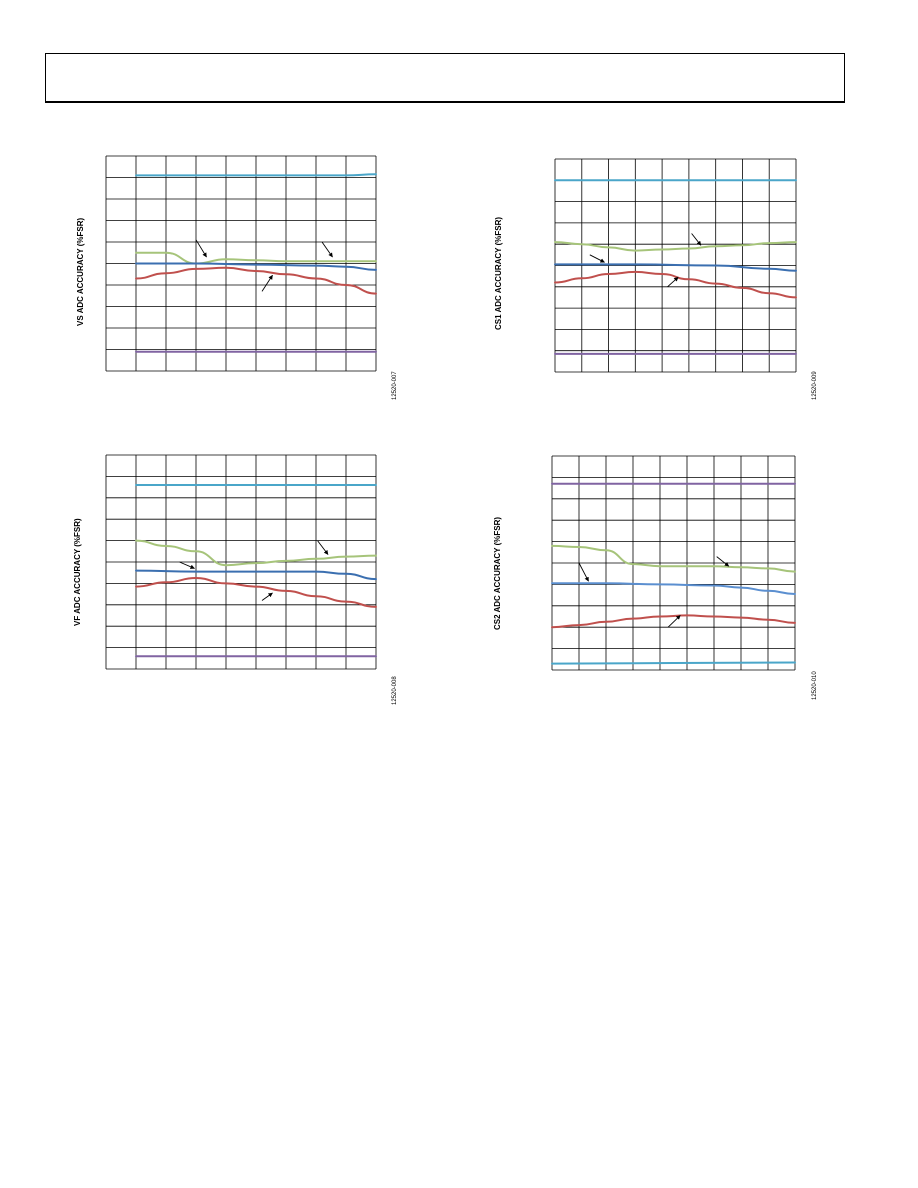  I want to click on chart-plot-vs, so click(241, 263).